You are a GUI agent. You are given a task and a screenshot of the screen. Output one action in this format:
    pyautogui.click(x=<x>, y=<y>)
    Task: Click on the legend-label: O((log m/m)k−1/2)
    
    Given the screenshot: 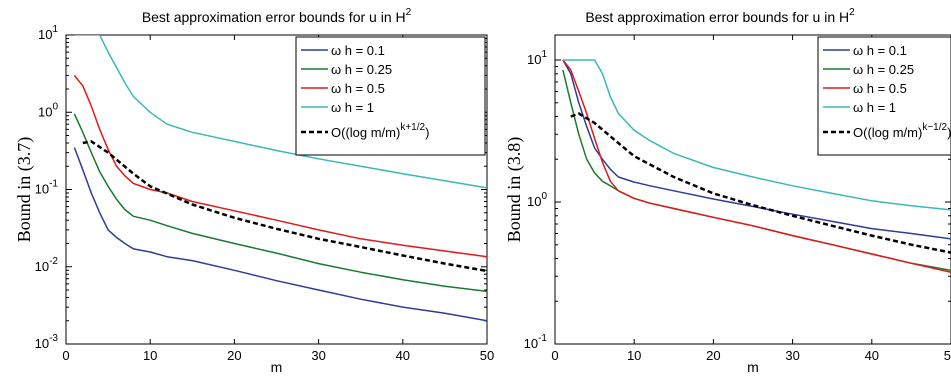 What is the action you would take?
    pyautogui.click(x=902, y=131)
    